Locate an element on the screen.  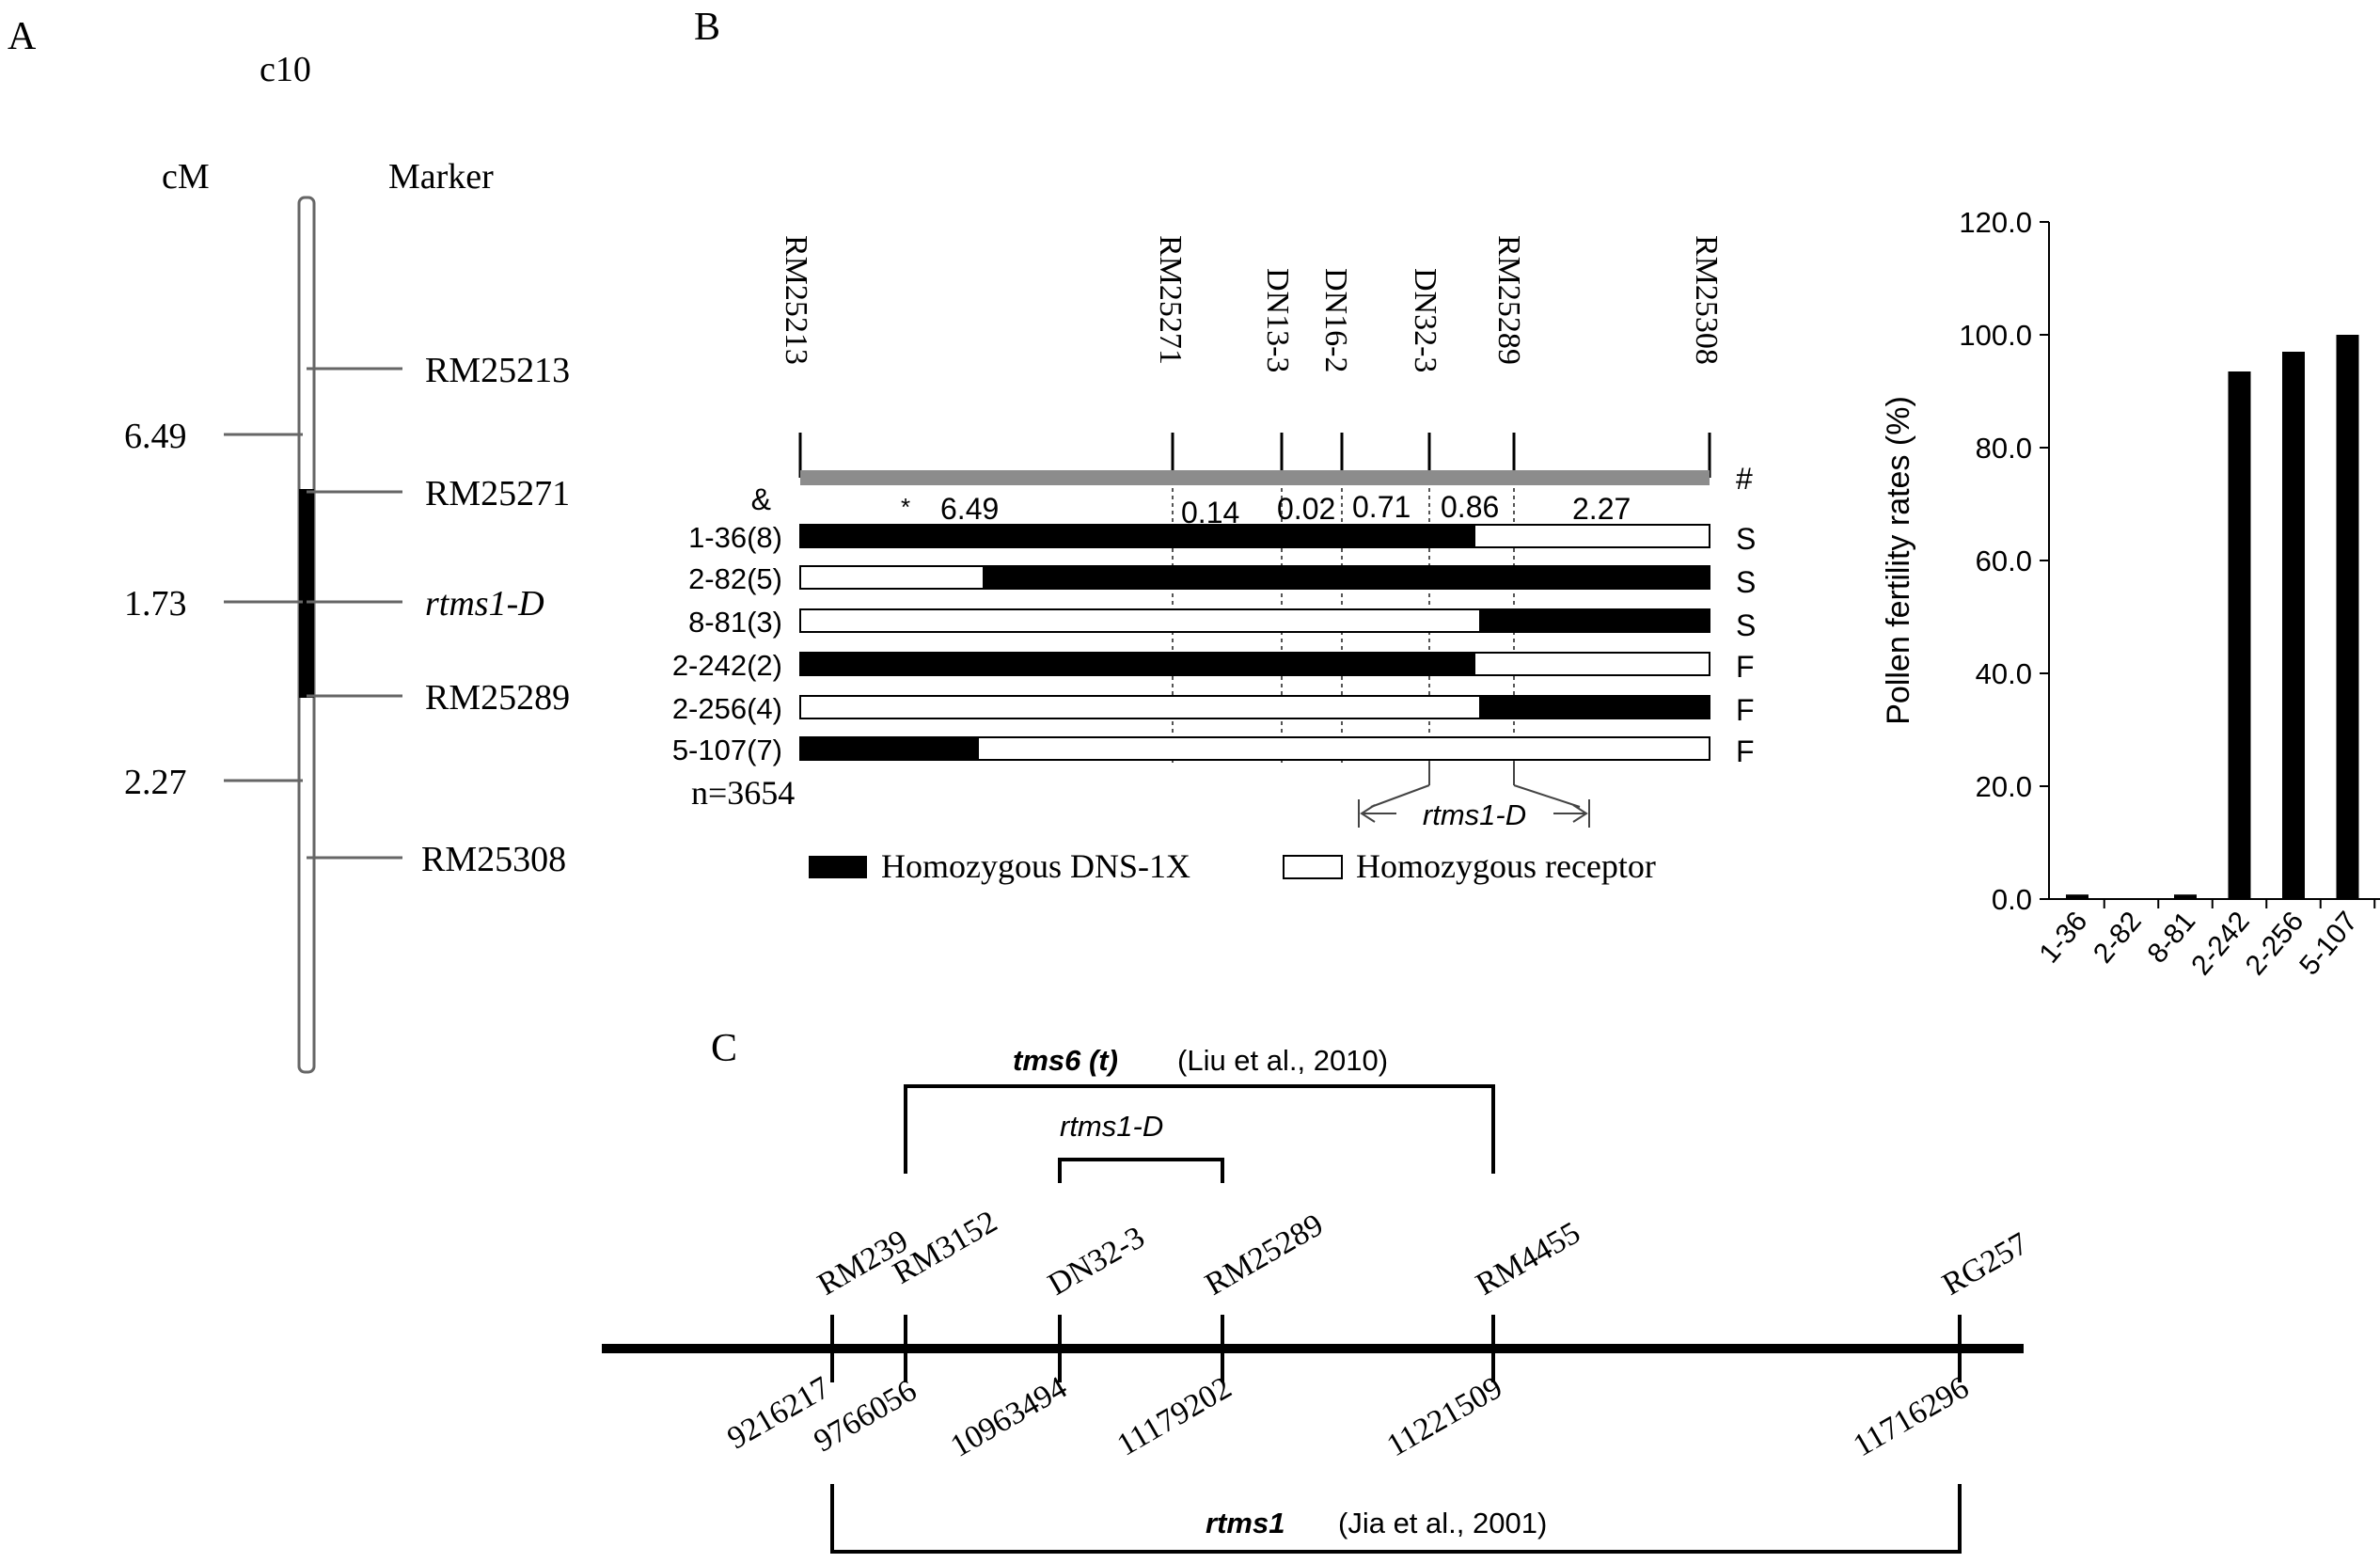
row-label-1-36: 1-36(8) is located at coordinates (735, 537).